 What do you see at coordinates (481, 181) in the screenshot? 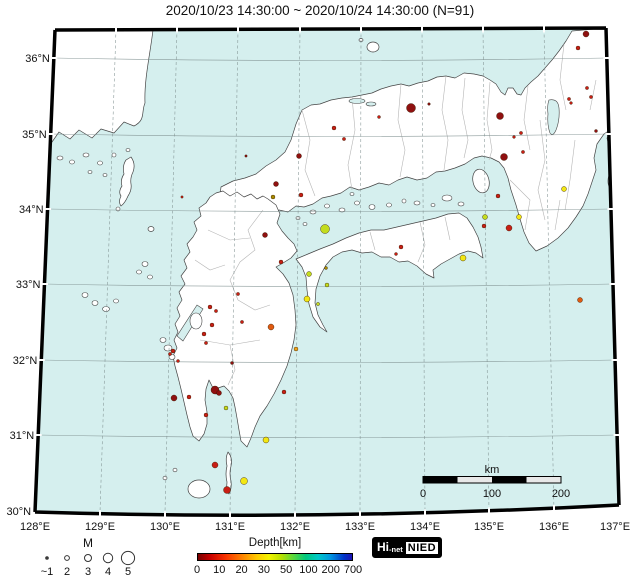
I see `awaji-island` at bounding box center [481, 181].